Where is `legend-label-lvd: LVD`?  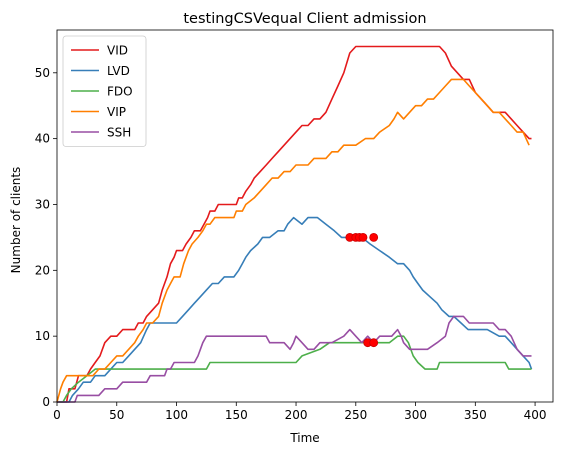
legend-label-lvd: LVD is located at coordinates (118, 71).